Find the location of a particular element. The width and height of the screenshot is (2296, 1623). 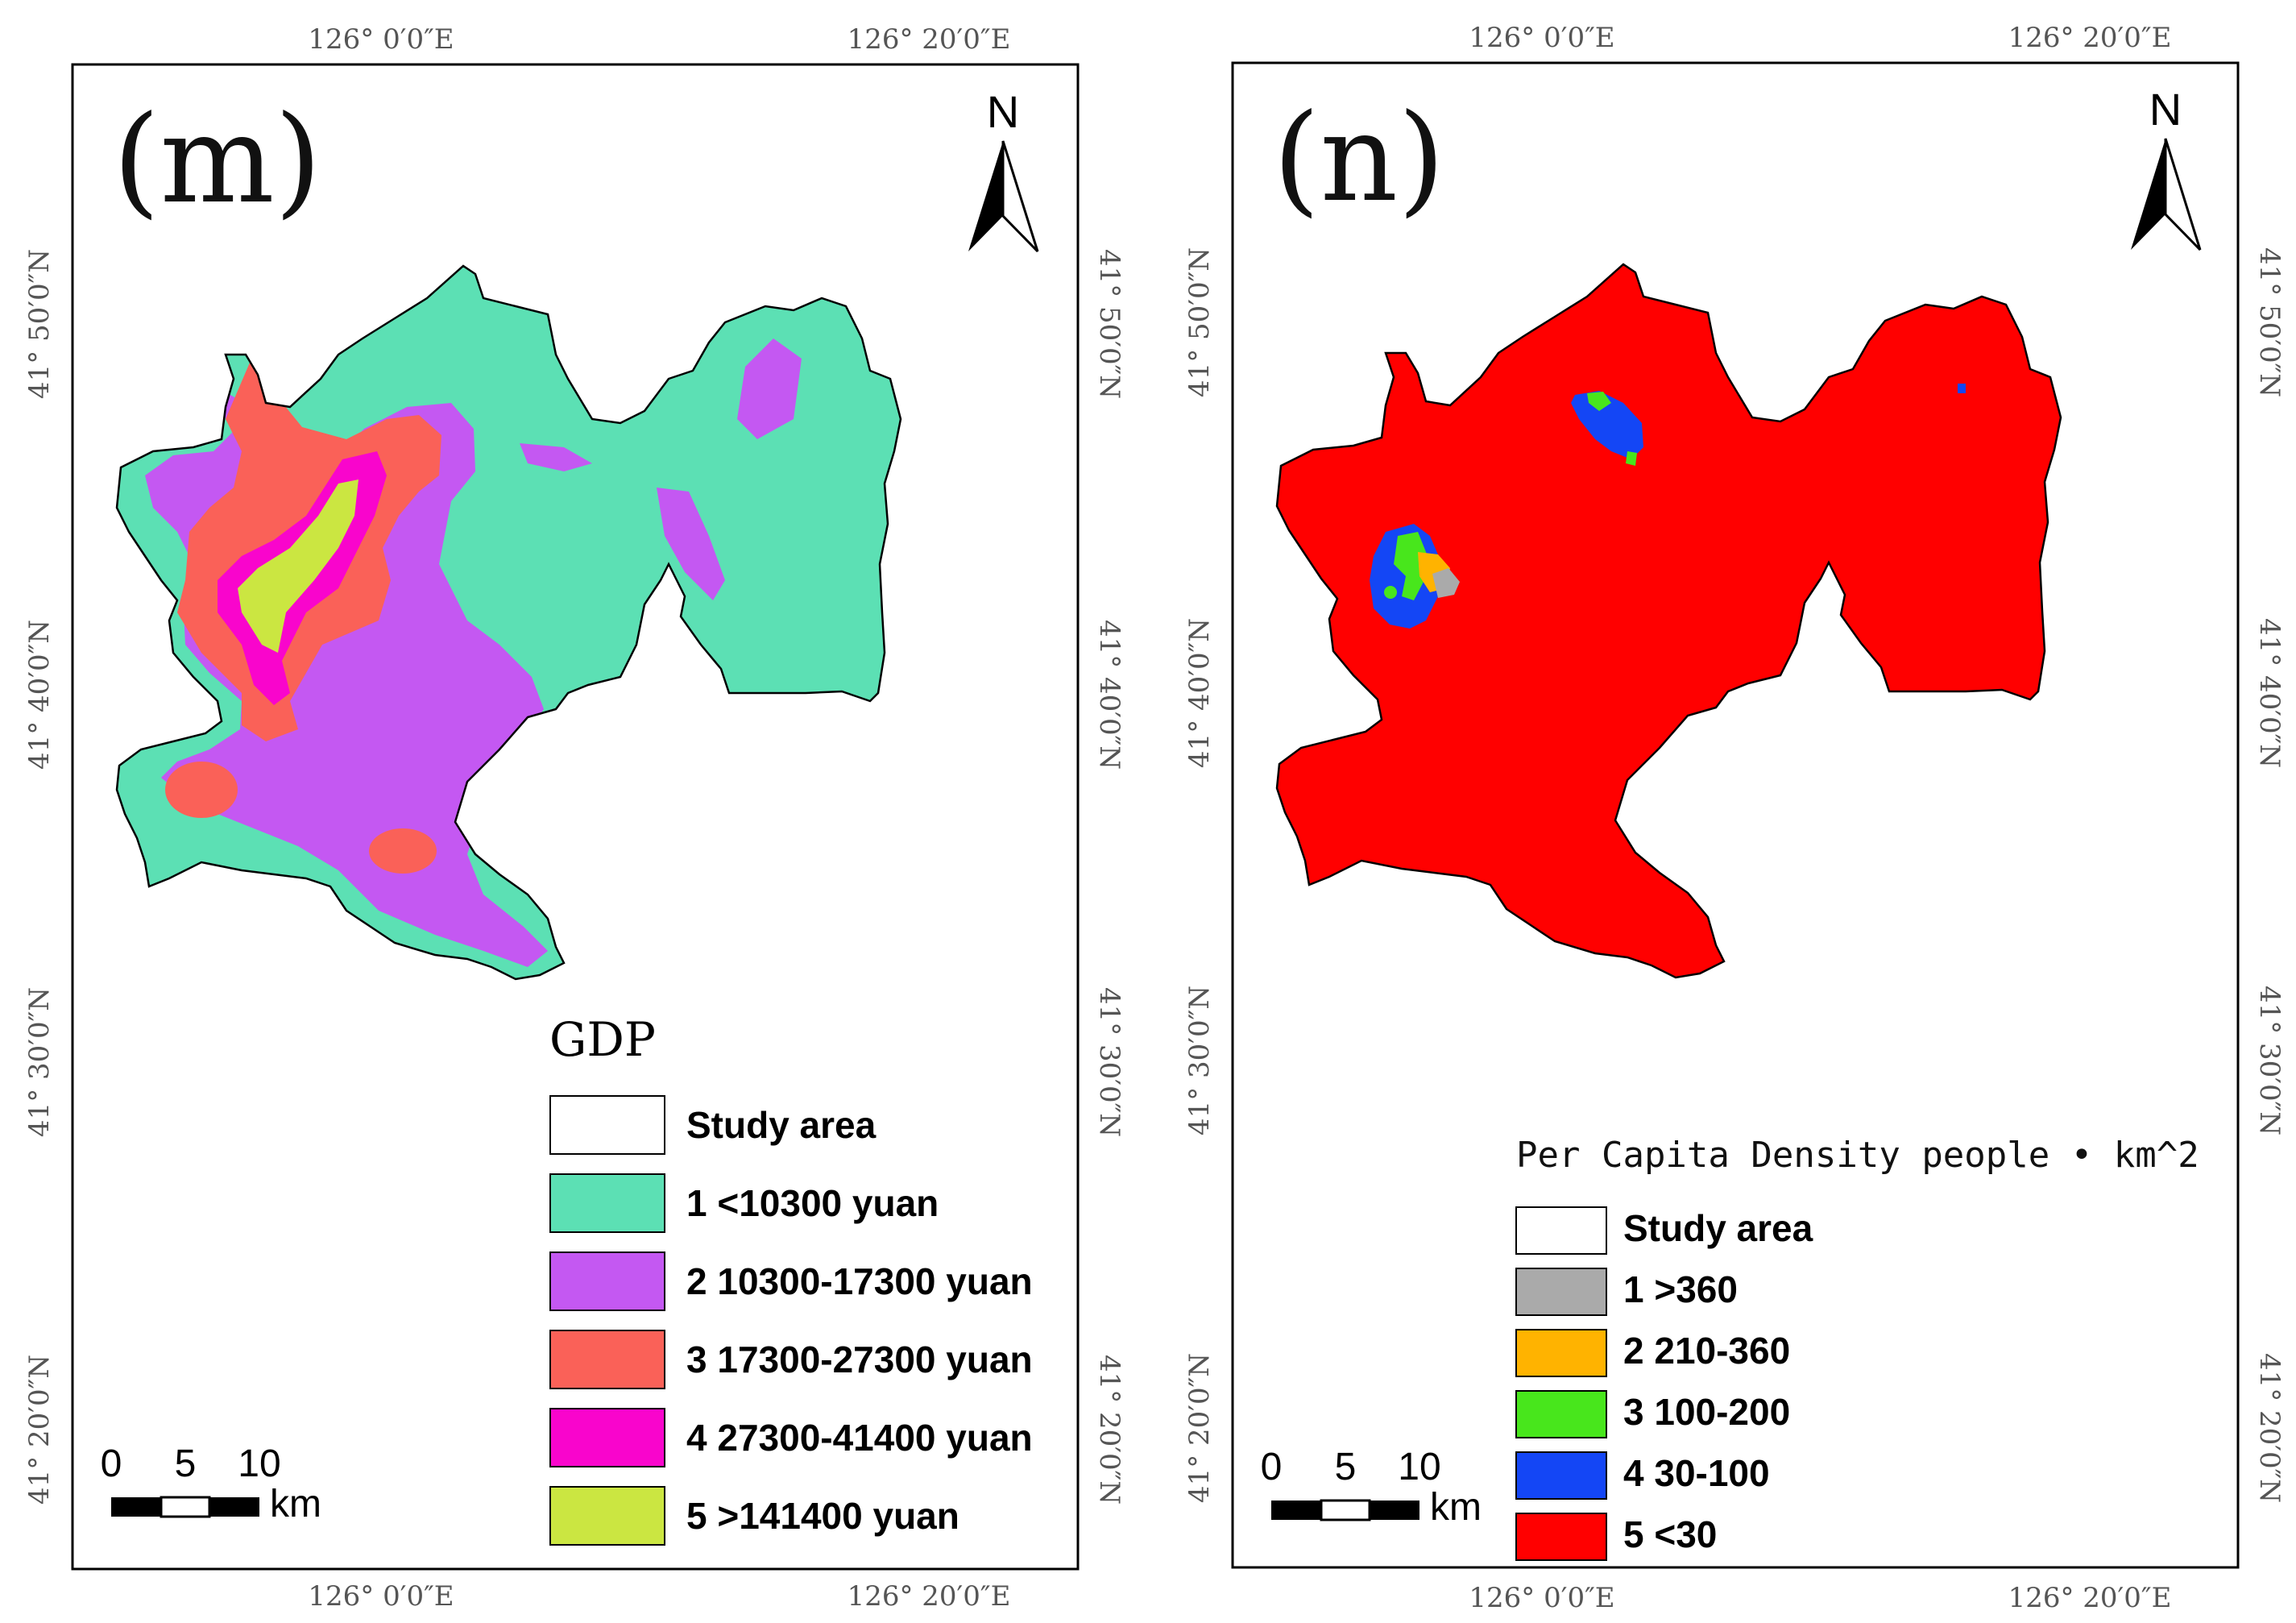

panel-m-legend-title: GDP is located at coordinates (602, 1039).